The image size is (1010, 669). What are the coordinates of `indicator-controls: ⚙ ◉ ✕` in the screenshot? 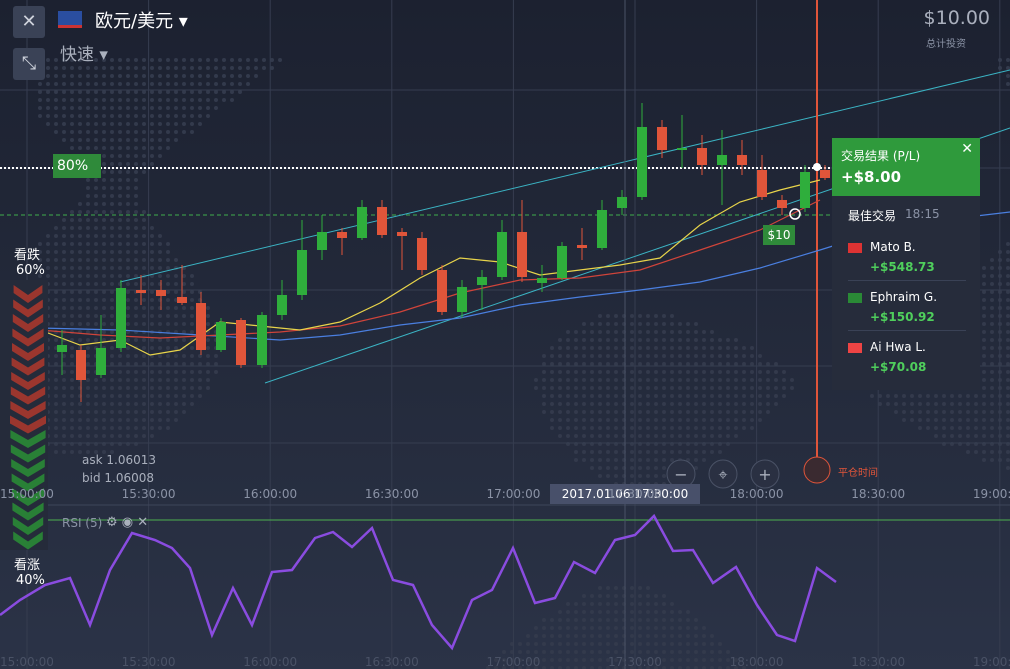 It's located at (127, 522).